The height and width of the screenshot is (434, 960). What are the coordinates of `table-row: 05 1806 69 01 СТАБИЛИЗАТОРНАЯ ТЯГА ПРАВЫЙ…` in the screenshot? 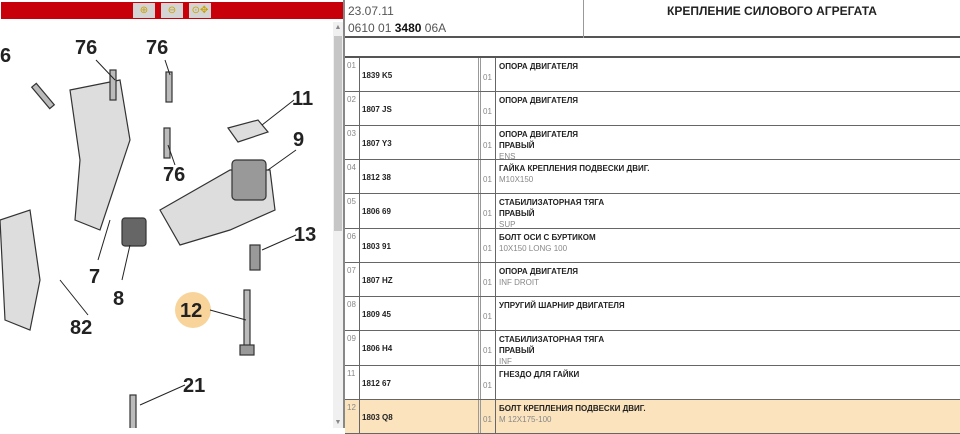 It's located at (652, 211).